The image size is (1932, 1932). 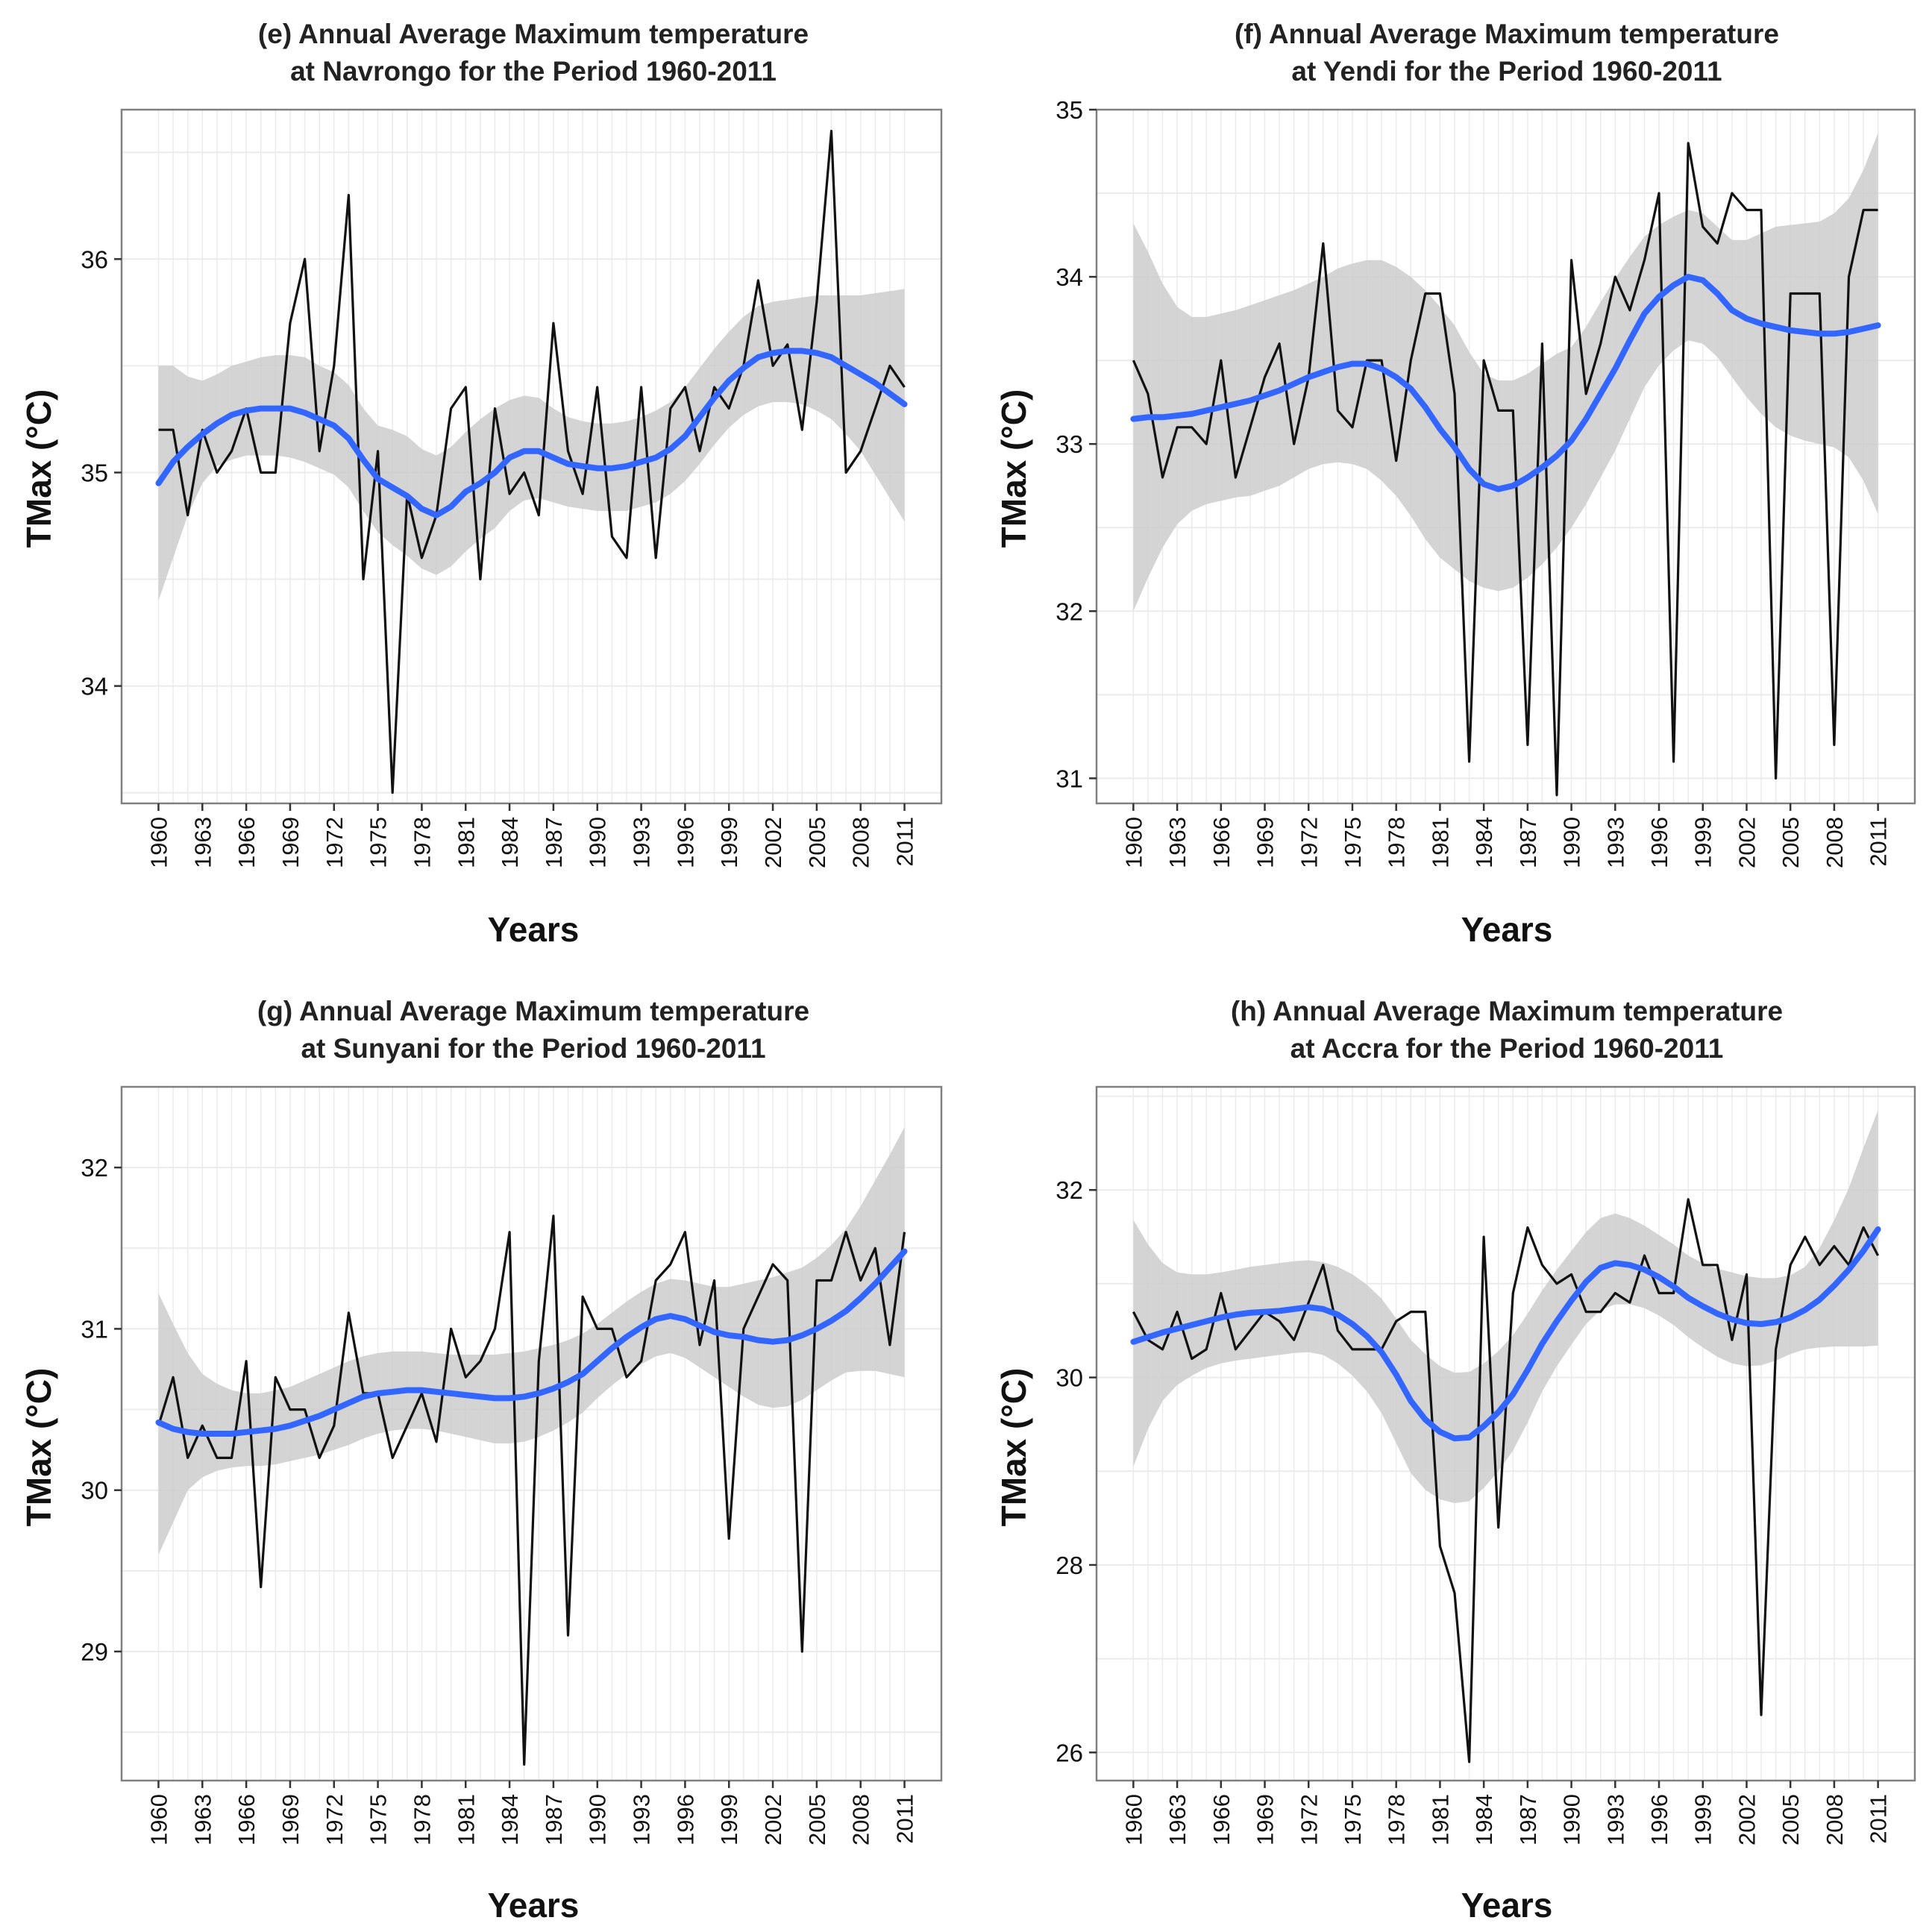 What do you see at coordinates (531, 445) in the screenshot?
I see `confidence-band` at bounding box center [531, 445].